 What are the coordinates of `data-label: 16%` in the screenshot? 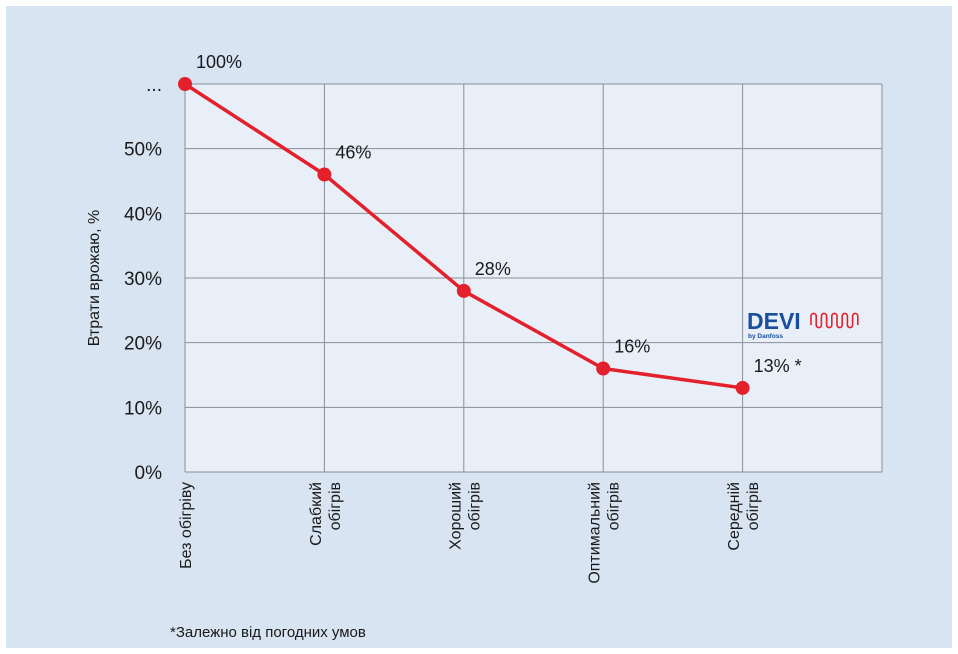 It's located at (632, 347).